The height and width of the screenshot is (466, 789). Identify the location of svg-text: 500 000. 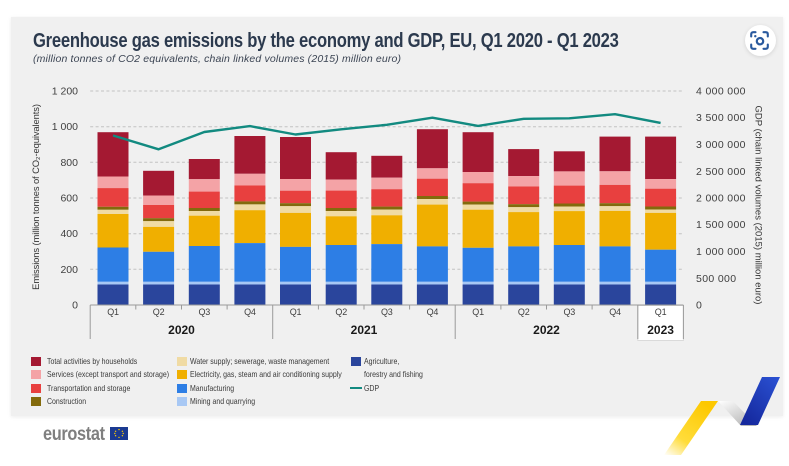
(716, 279).